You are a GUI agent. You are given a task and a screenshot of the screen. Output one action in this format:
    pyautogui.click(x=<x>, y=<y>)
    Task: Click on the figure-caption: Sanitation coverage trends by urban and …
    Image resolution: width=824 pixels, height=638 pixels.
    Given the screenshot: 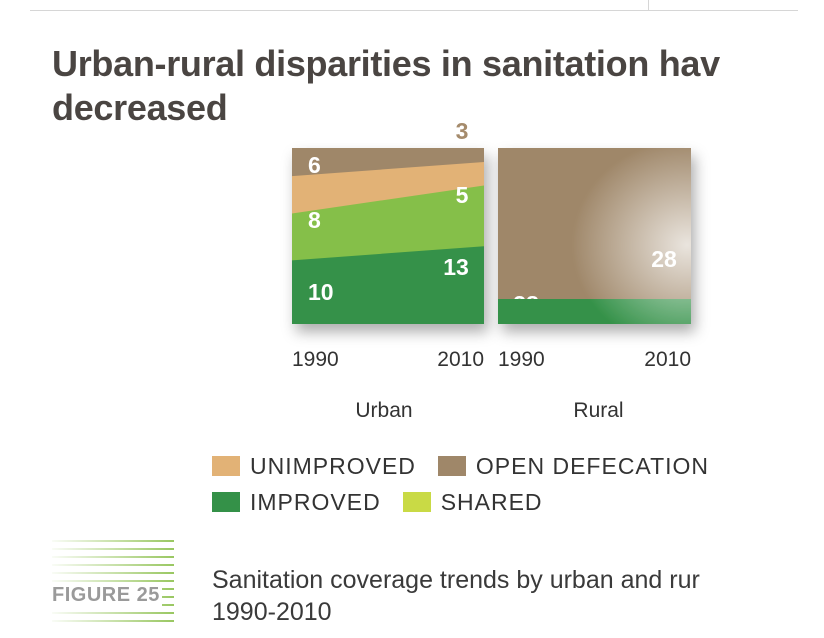 What is the action you would take?
    pyautogui.click(x=456, y=596)
    